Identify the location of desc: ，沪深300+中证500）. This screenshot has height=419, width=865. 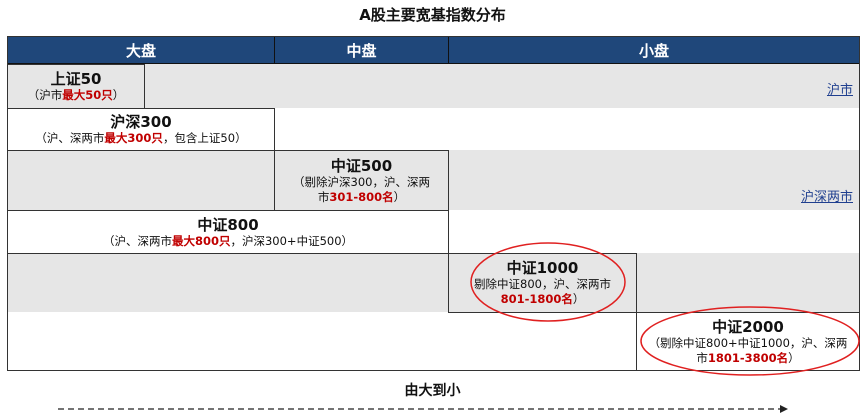
(292, 240).